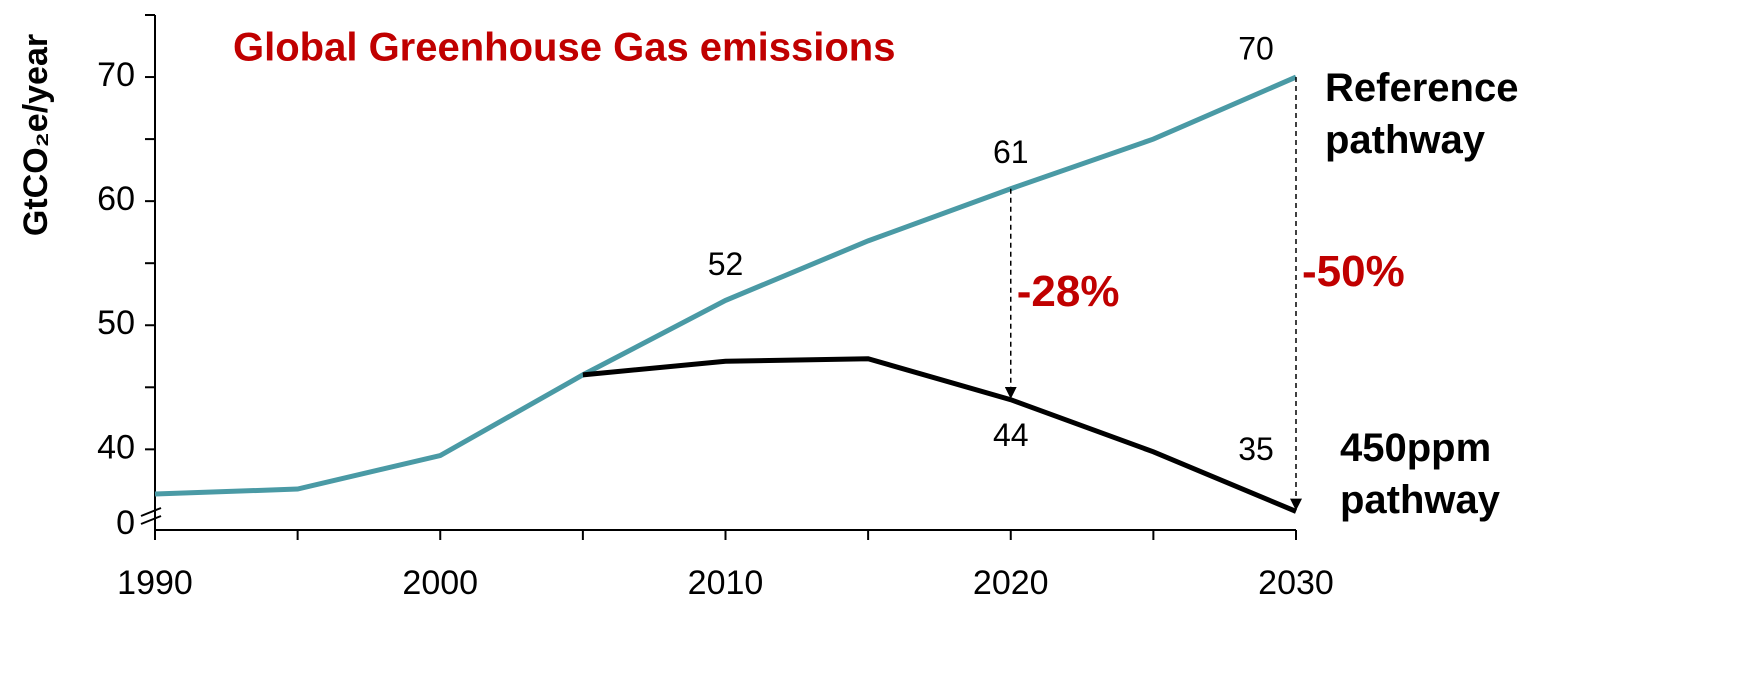 This screenshot has height=674, width=1756. I want to click on series-line, so click(939, 435).